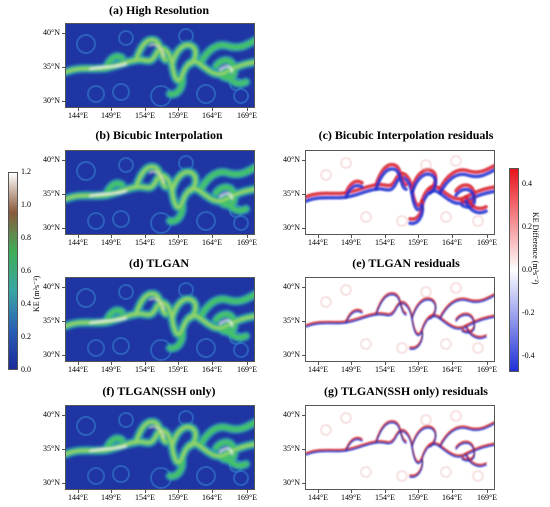  What do you see at coordinates (406, 135) in the screenshot?
I see `panel-title-c: (c) Bicubic Interpolation residuals` at bounding box center [406, 135].